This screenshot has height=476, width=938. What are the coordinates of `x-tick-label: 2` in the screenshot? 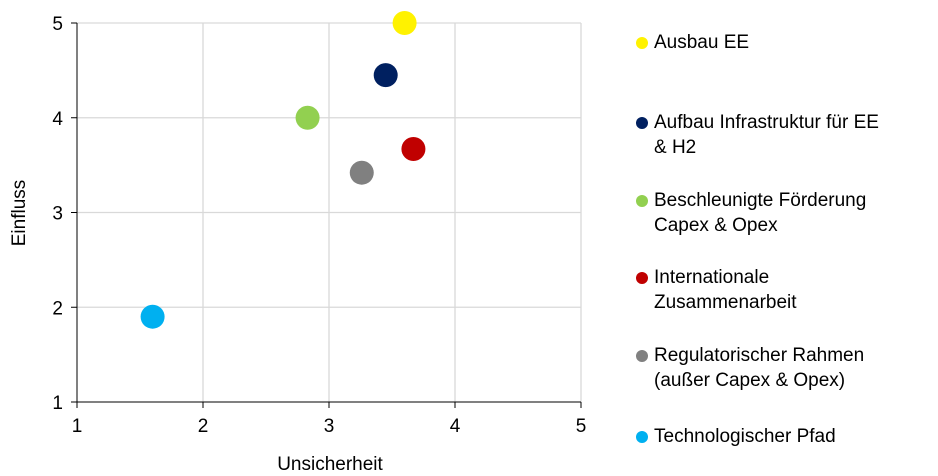 It's located at (203, 426).